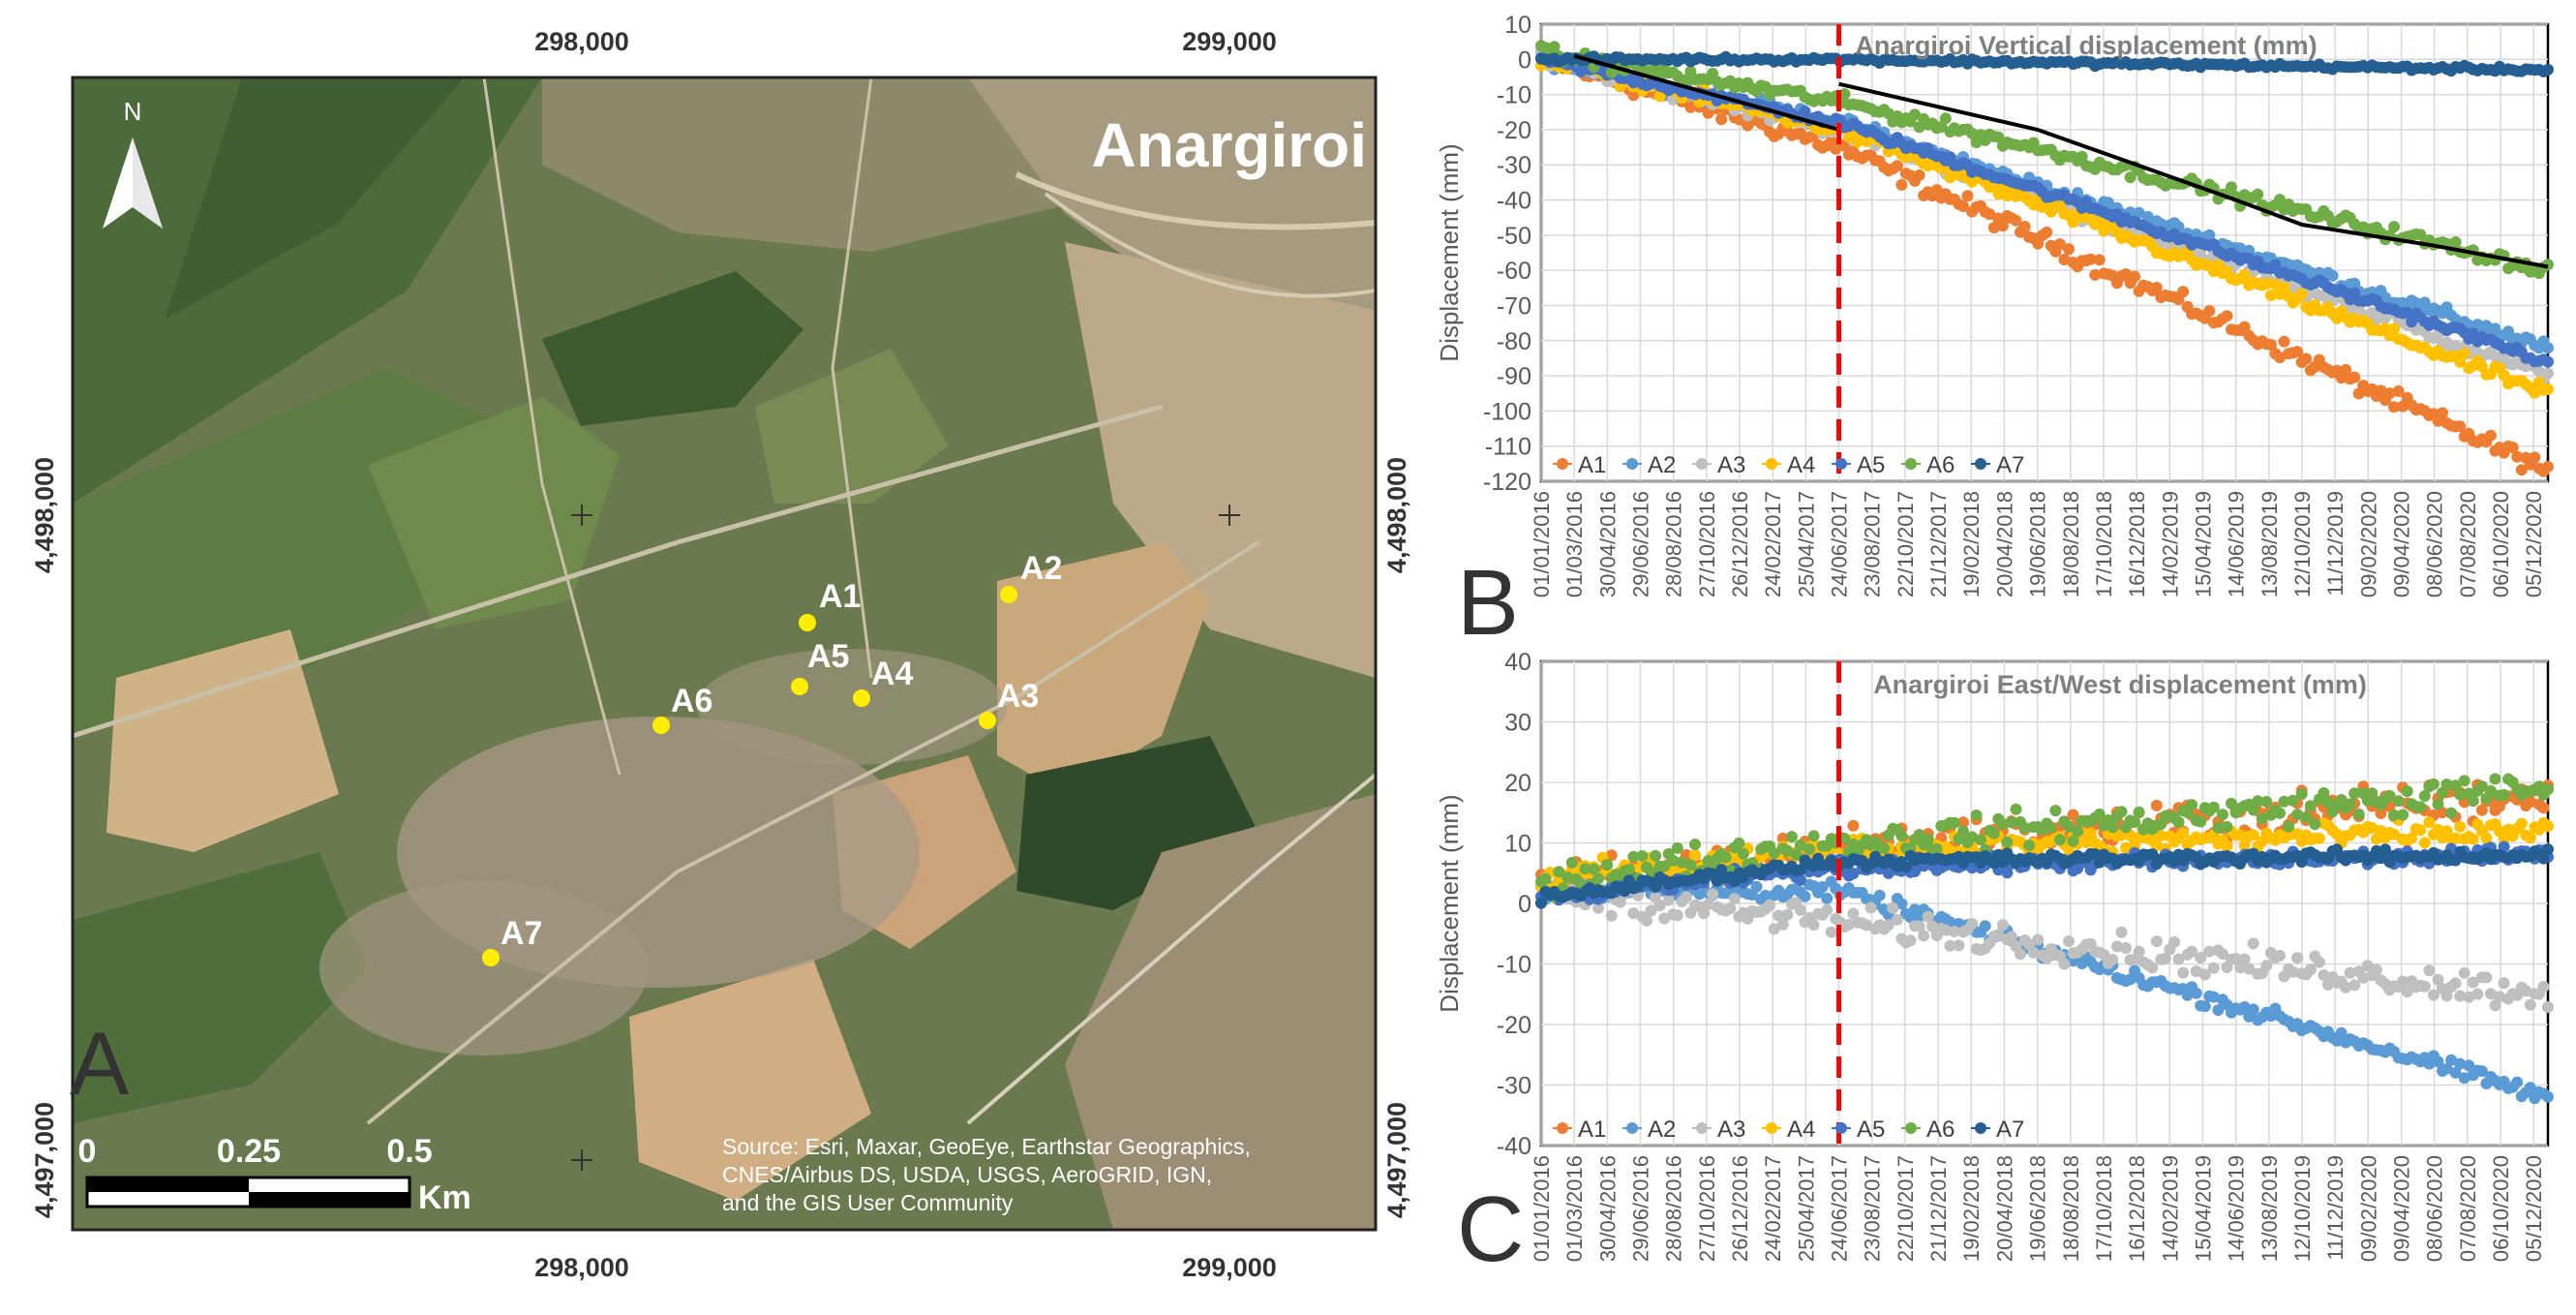 The height and width of the screenshot is (1315, 2576). I want to click on legend-label: A4, so click(1801, 1129).